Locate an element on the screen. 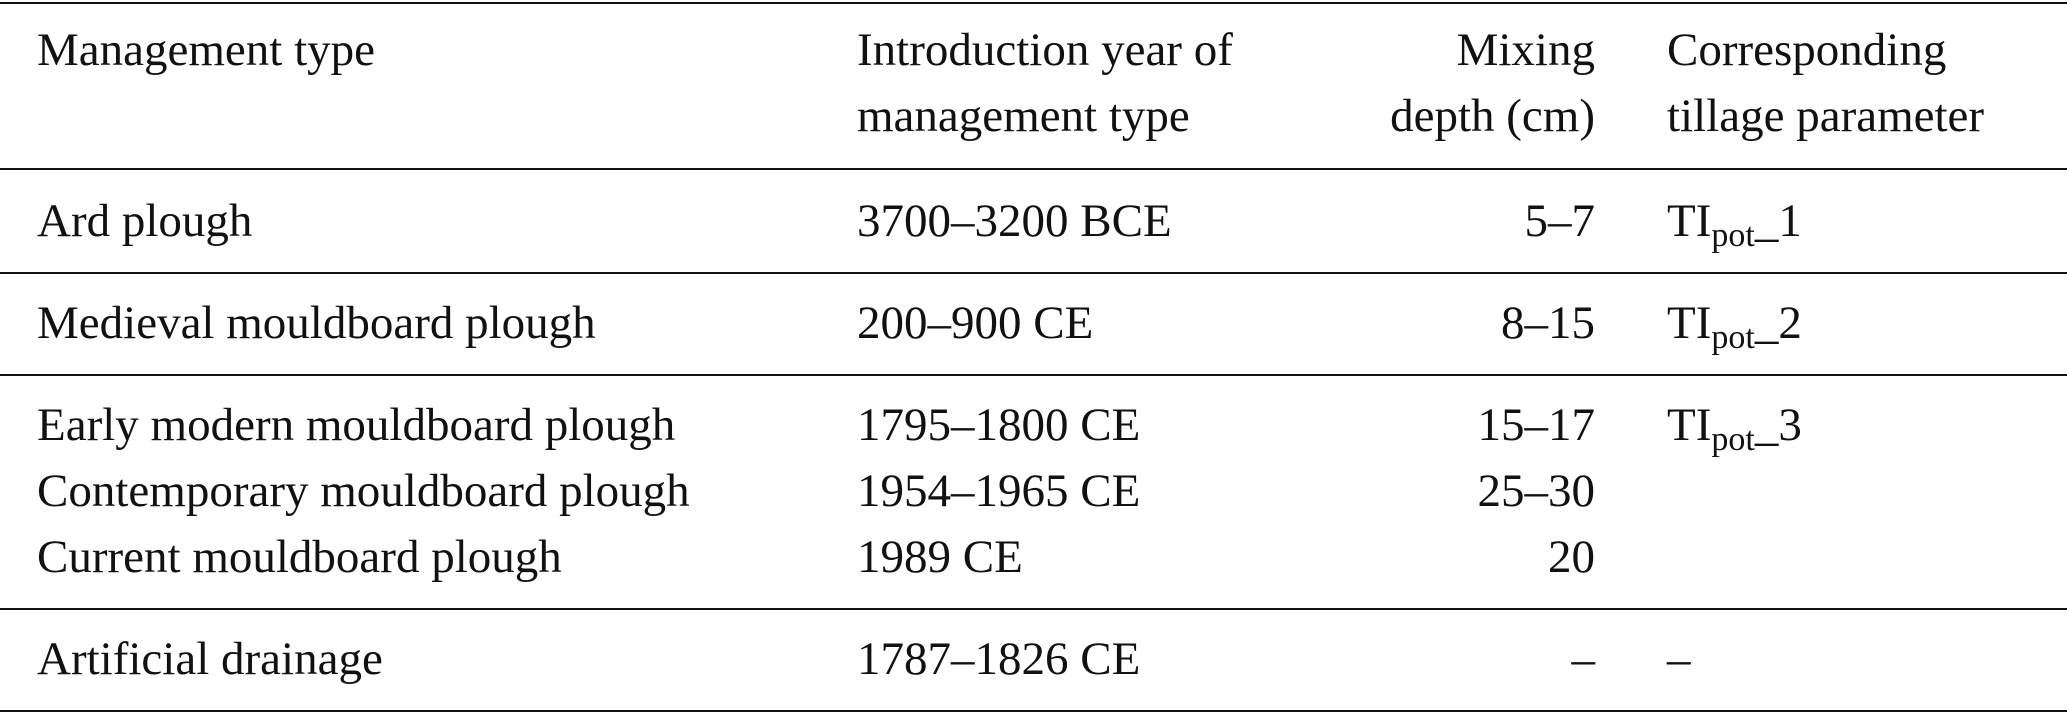 This screenshot has height=713, width=2067. column-header: management type is located at coordinates (1023, 116).